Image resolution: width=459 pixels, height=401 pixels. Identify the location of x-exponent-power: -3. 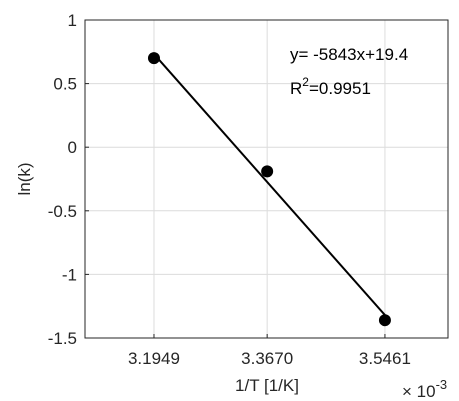
(442, 384).